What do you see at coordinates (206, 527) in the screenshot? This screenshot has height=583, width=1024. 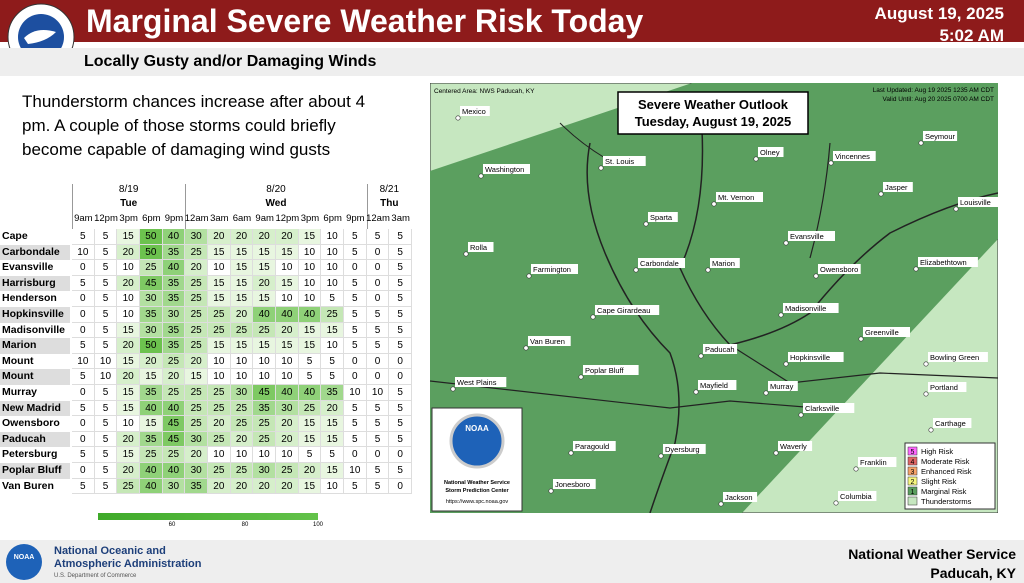 I see `colorbar-labels: 60 80 100` at bounding box center [206, 527].